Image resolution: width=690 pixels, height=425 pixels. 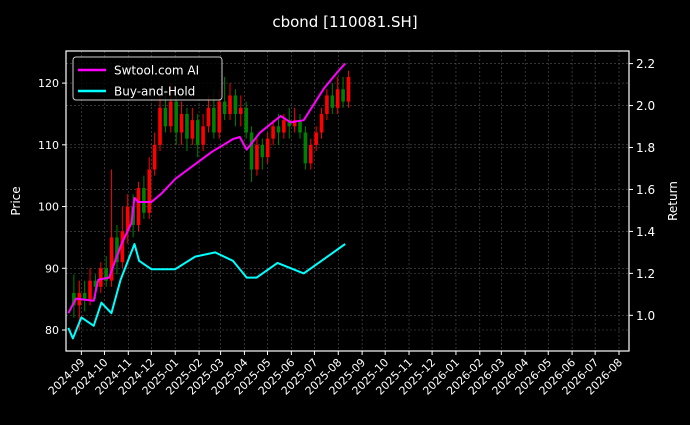 What do you see at coordinates (156, 71) in the screenshot?
I see `legend-label-swtool: Swtool.com AI` at bounding box center [156, 71].